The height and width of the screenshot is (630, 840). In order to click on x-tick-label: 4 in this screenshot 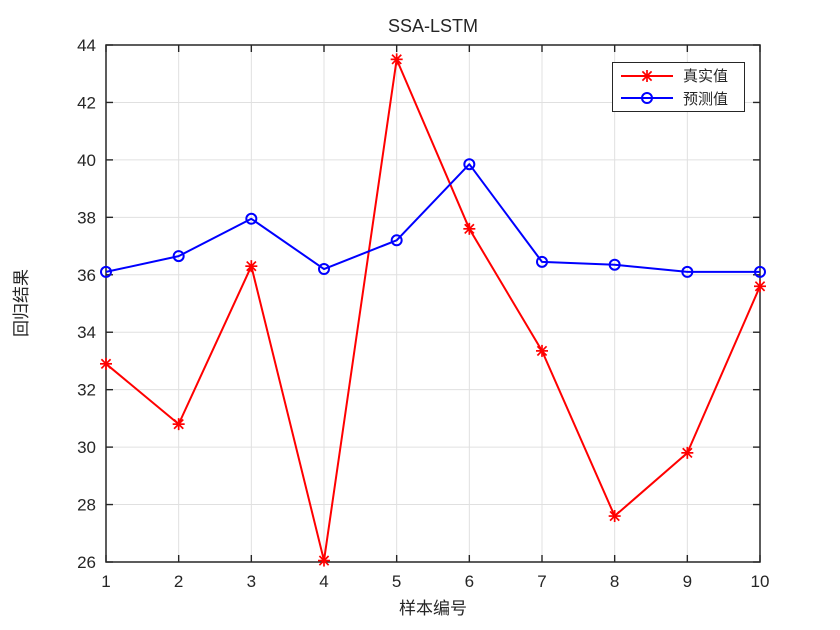, I will do `click(323, 581)`.